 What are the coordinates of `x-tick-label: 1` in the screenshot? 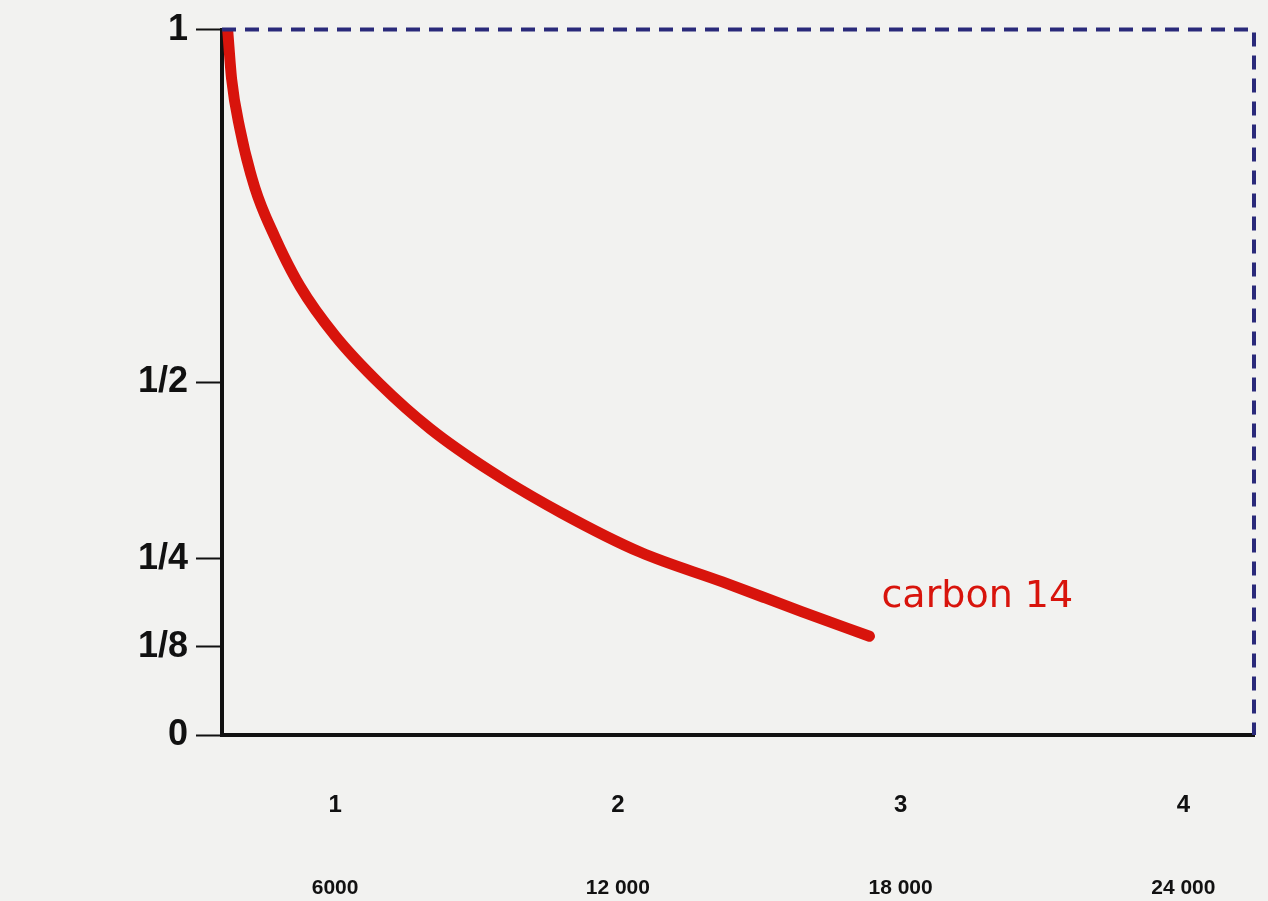 It's located at (335, 804).